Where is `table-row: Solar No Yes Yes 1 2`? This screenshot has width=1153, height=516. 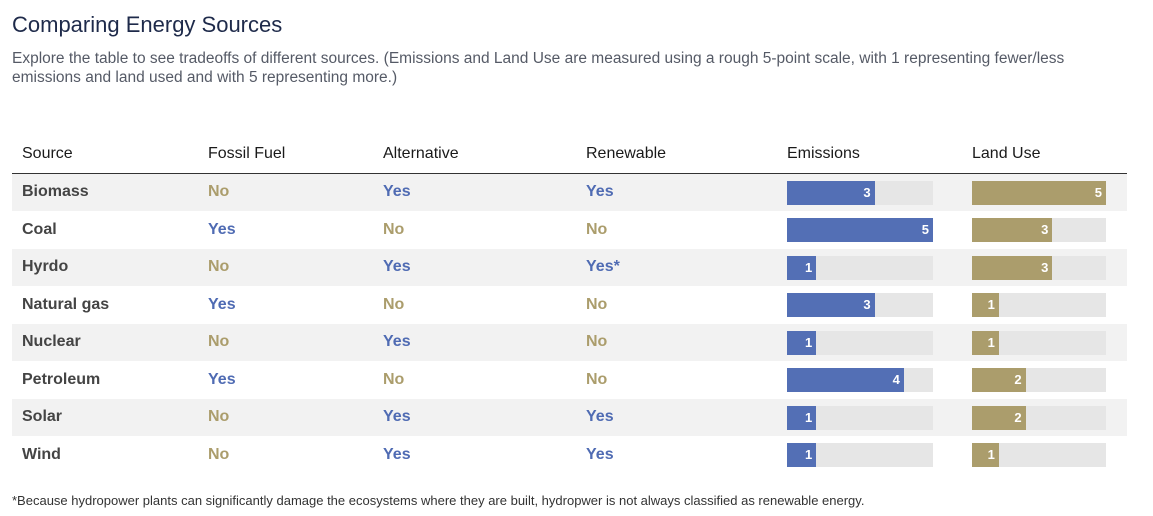
table-row: Solar No Yes Yes 1 2 is located at coordinates (569, 417).